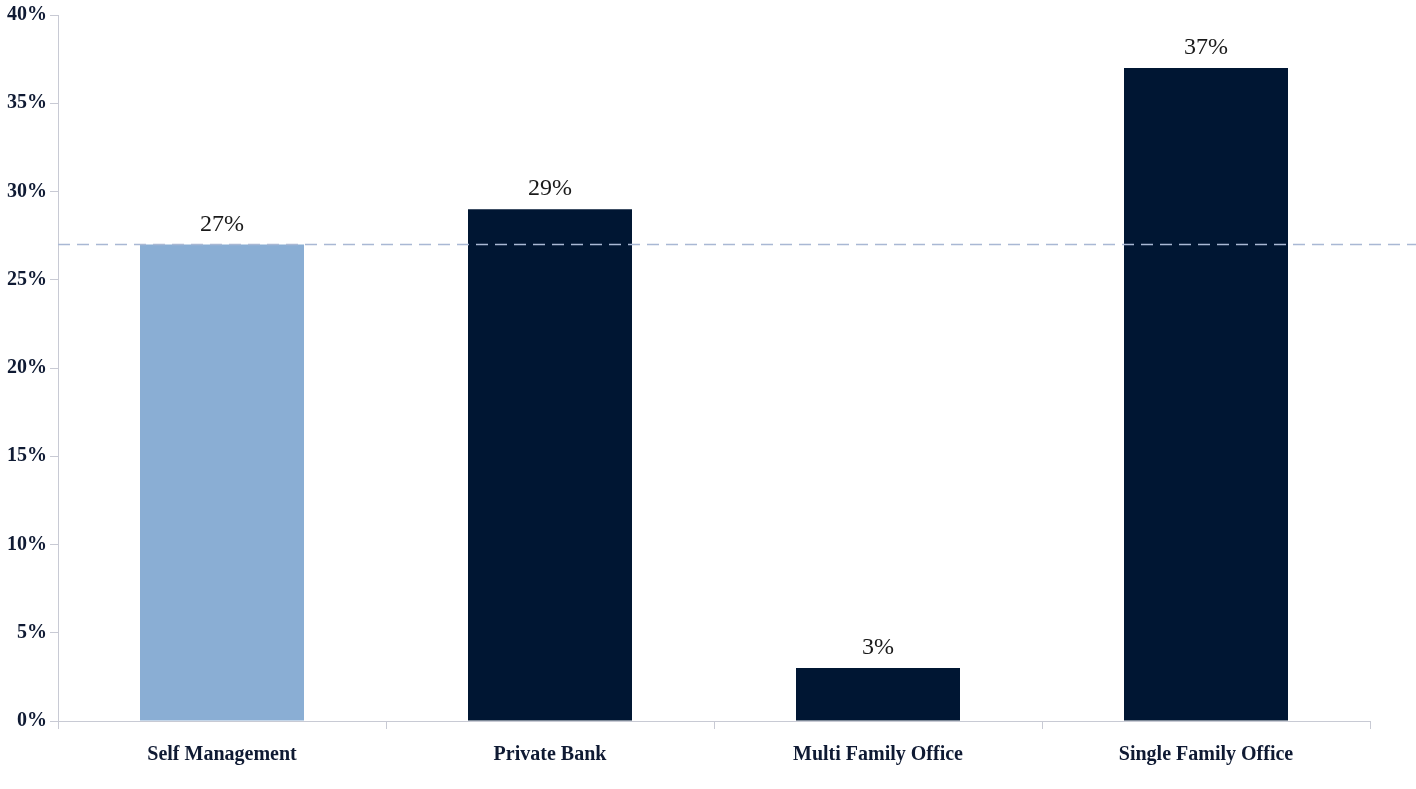  What do you see at coordinates (878, 754) in the screenshot?
I see `x-tick-label: Multi Family Office` at bounding box center [878, 754].